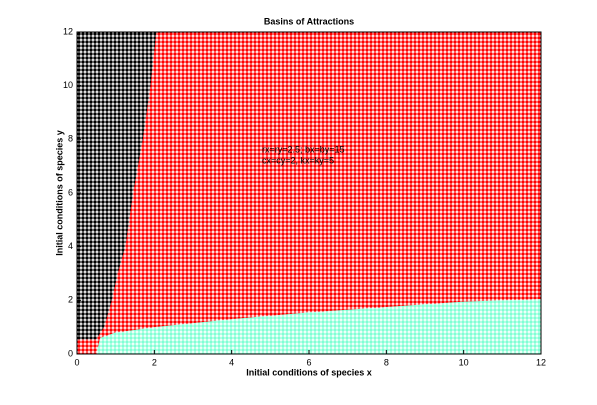 The height and width of the screenshot is (405, 597). I want to click on y-tick-label: 10, so click(68, 85).